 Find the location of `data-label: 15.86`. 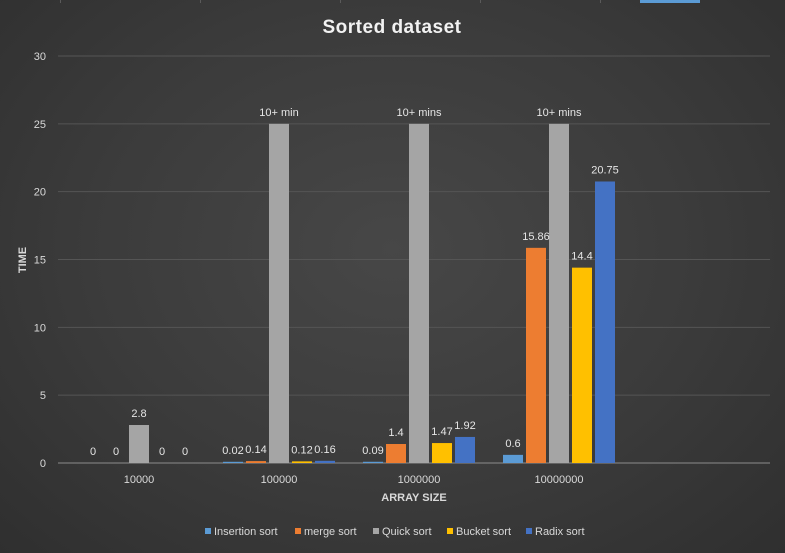

data-label: 15.86 is located at coordinates (536, 237).